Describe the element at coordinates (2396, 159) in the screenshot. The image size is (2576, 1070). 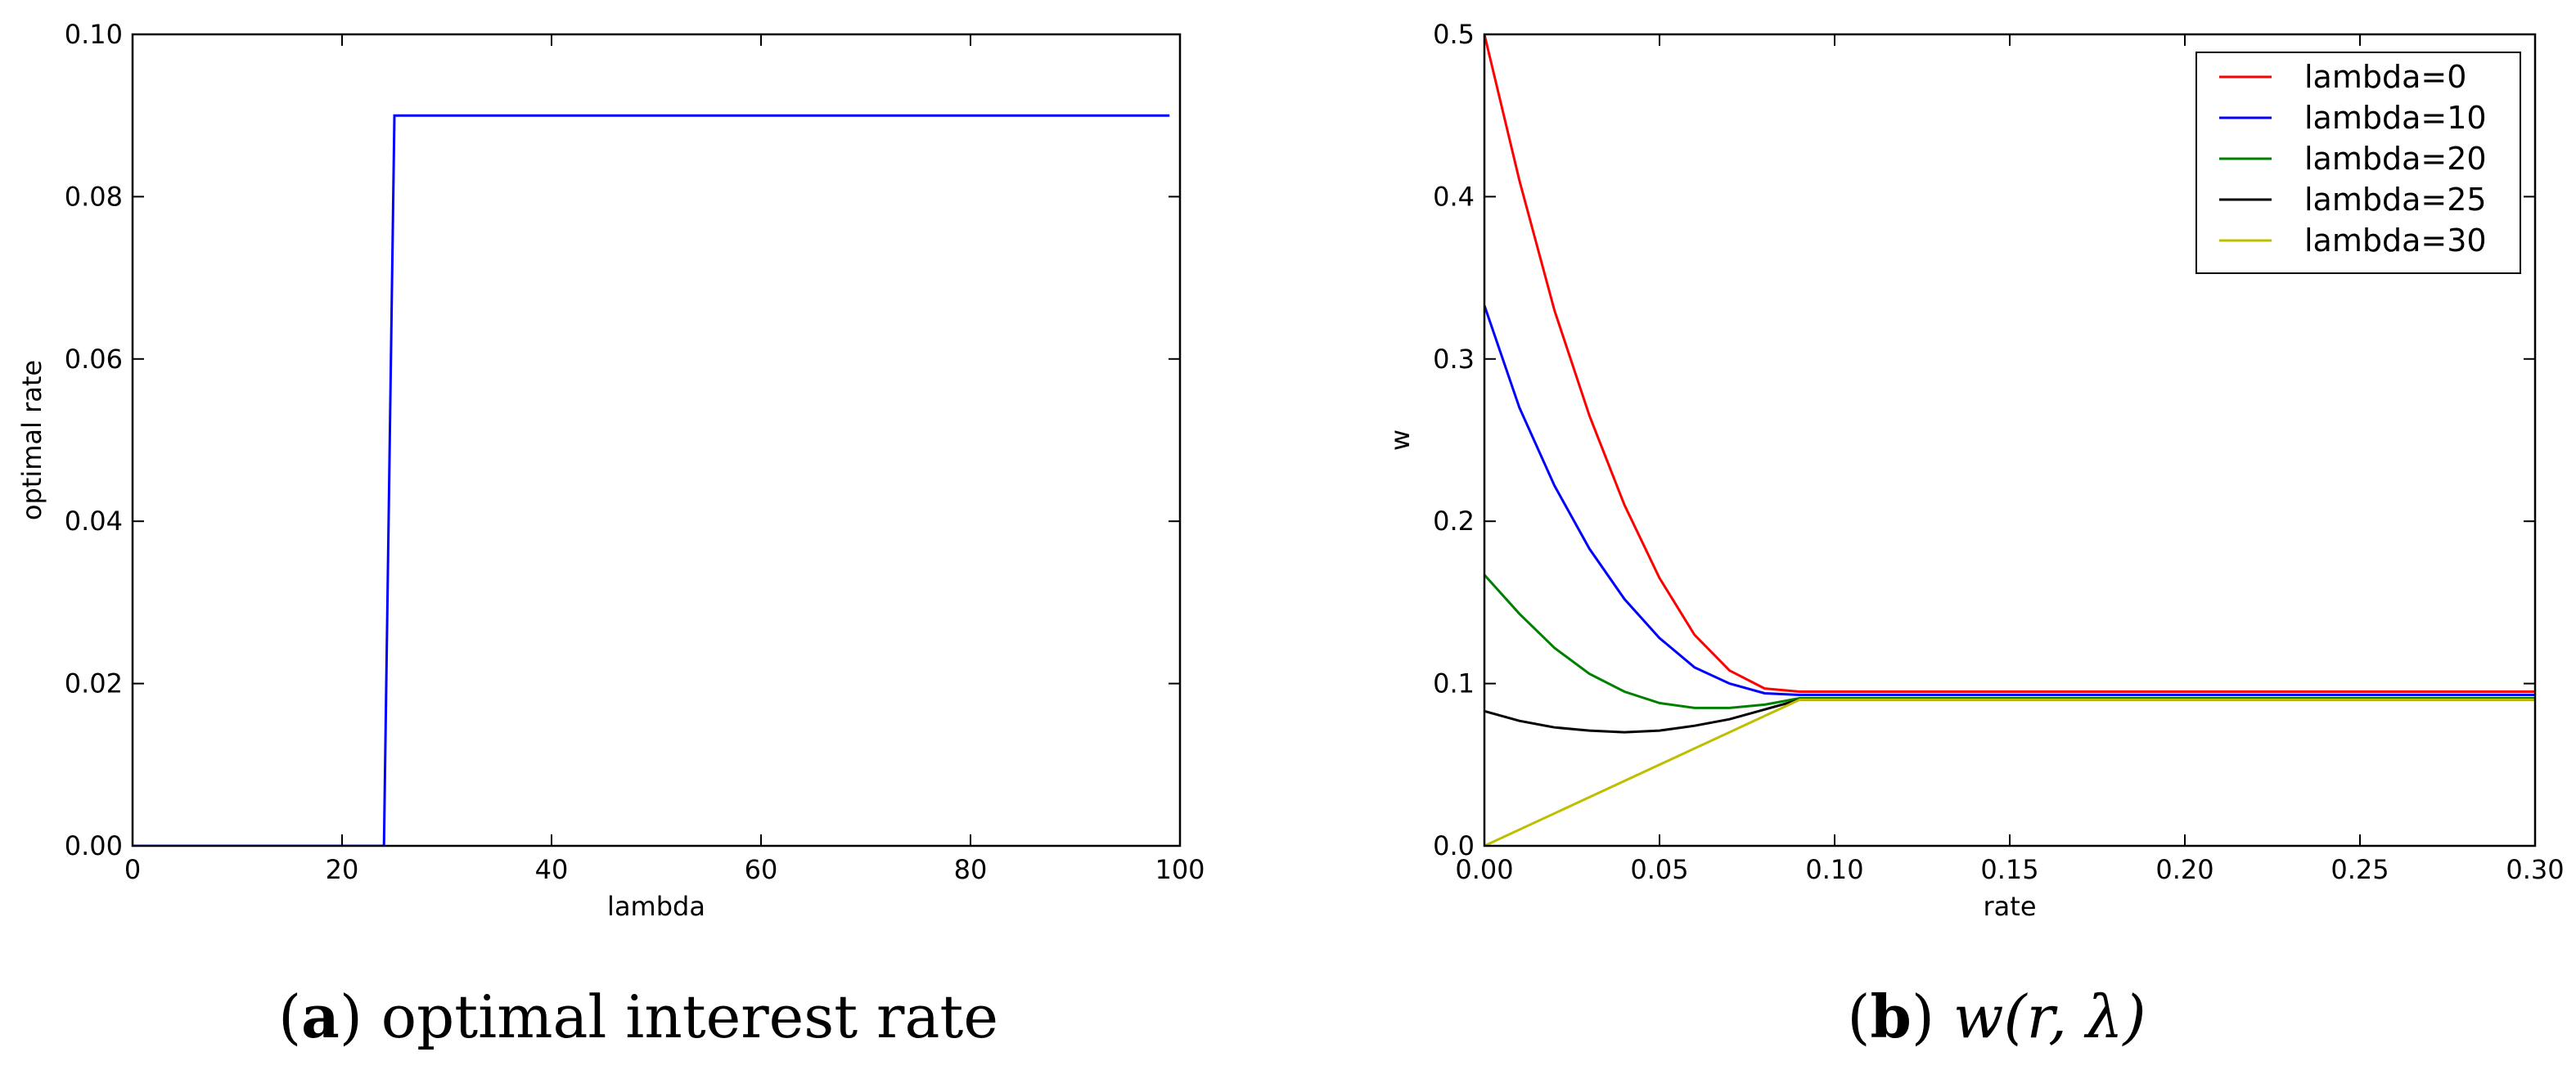
I see `legend-label: lambda=20` at that location.